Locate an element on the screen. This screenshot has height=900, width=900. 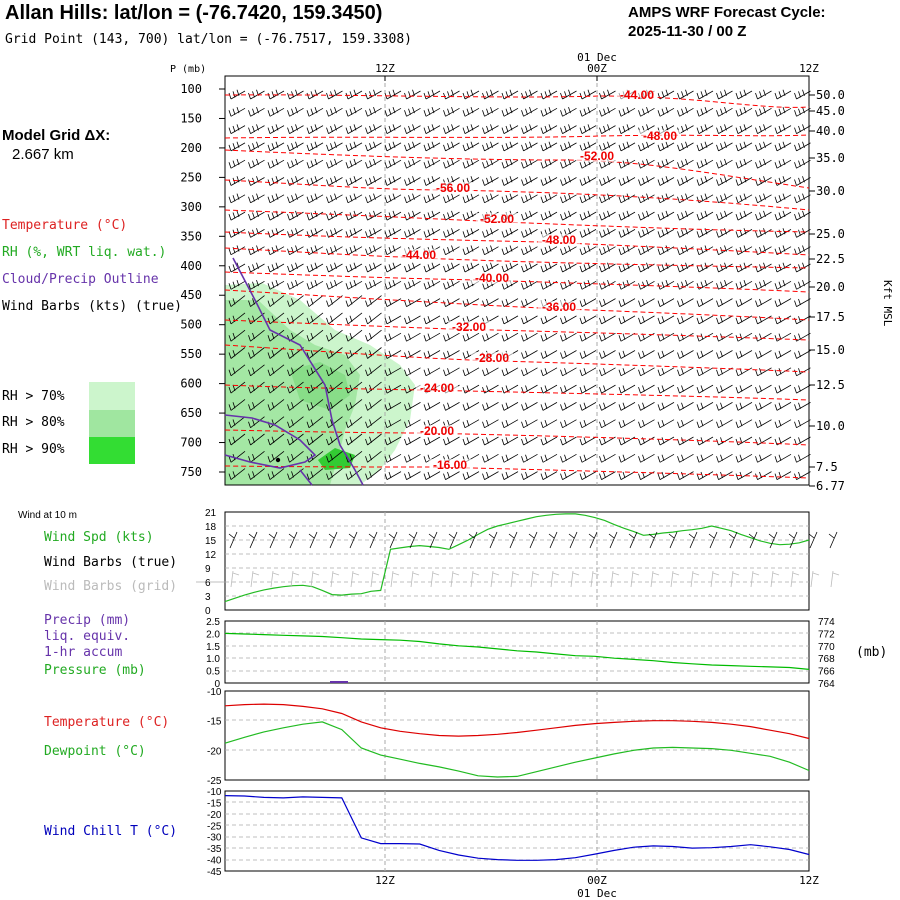
pressure-tick-label: 400 is located at coordinates (191, 266).